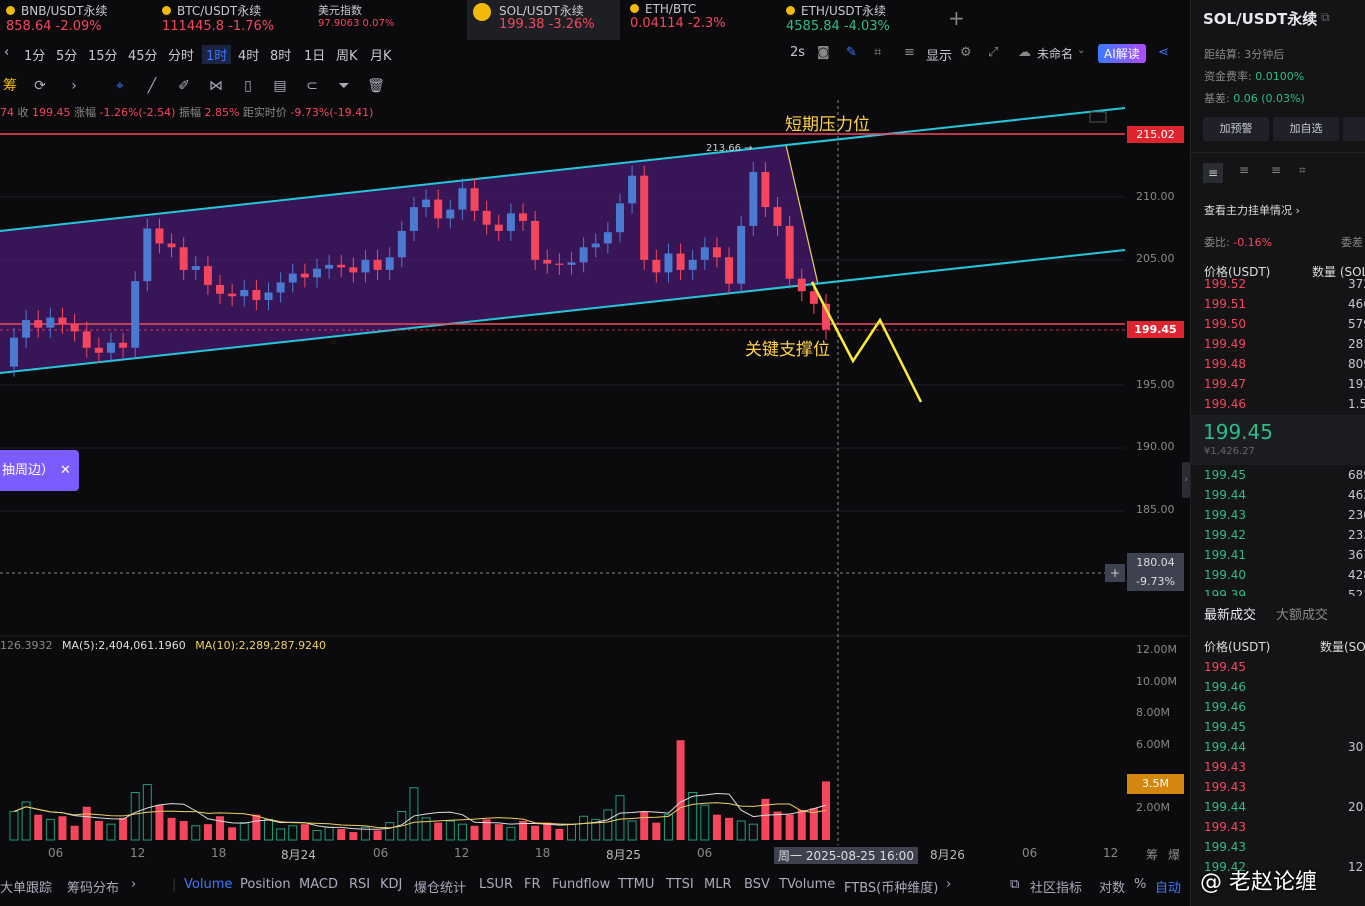  Describe the element at coordinates (360, 884) in the screenshot. I see `indicator-rsi: RSI` at that location.